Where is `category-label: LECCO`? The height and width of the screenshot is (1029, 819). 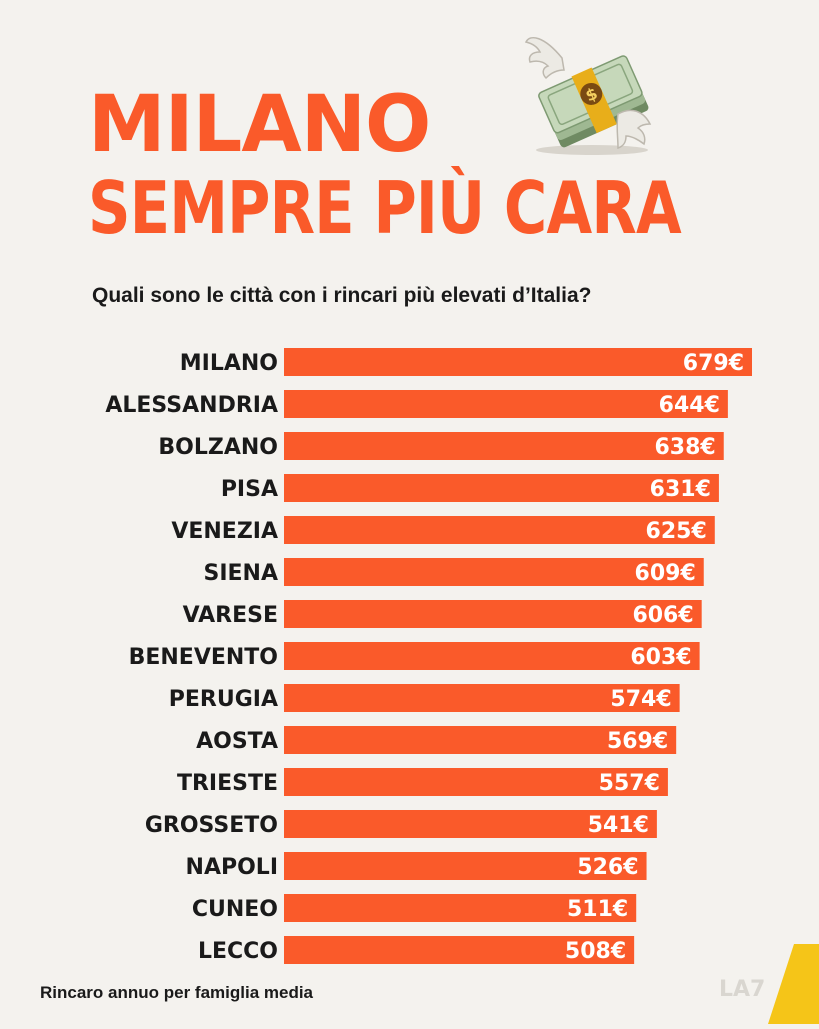
category-label: LECCO is located at coordinates (238, 951).